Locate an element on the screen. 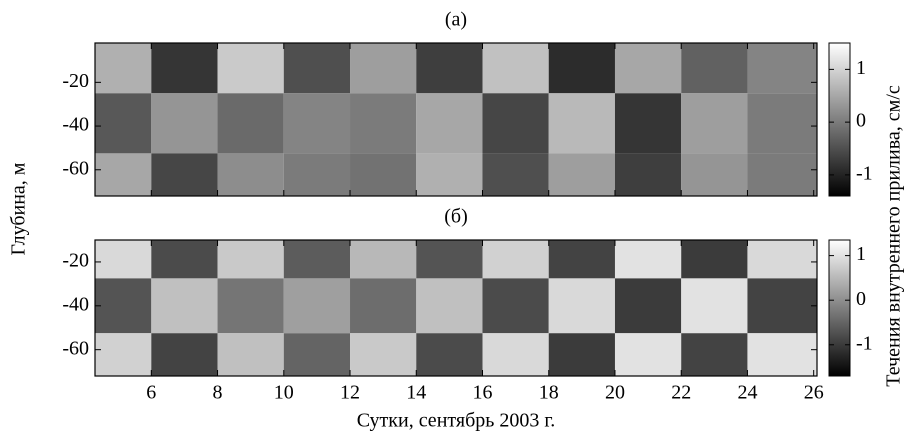  x-tick-label: 18 is located at coordinates (549, 393).